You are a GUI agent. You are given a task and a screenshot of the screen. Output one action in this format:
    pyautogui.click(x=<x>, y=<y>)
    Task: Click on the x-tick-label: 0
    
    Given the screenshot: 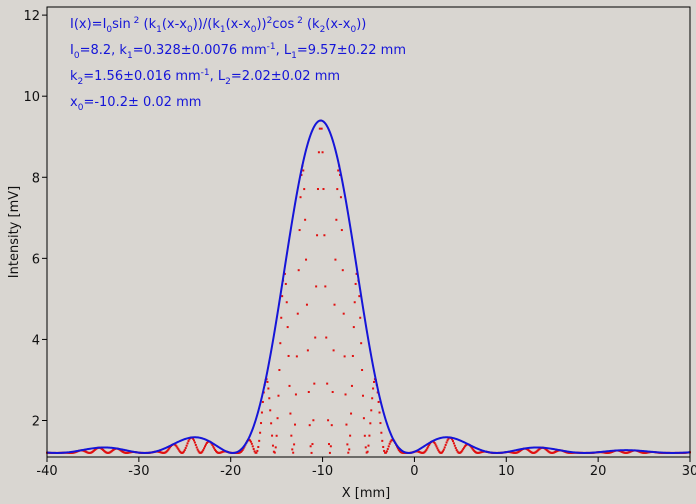 What is the action you would take?
    pyautogui.click(x=414, y=471)
    